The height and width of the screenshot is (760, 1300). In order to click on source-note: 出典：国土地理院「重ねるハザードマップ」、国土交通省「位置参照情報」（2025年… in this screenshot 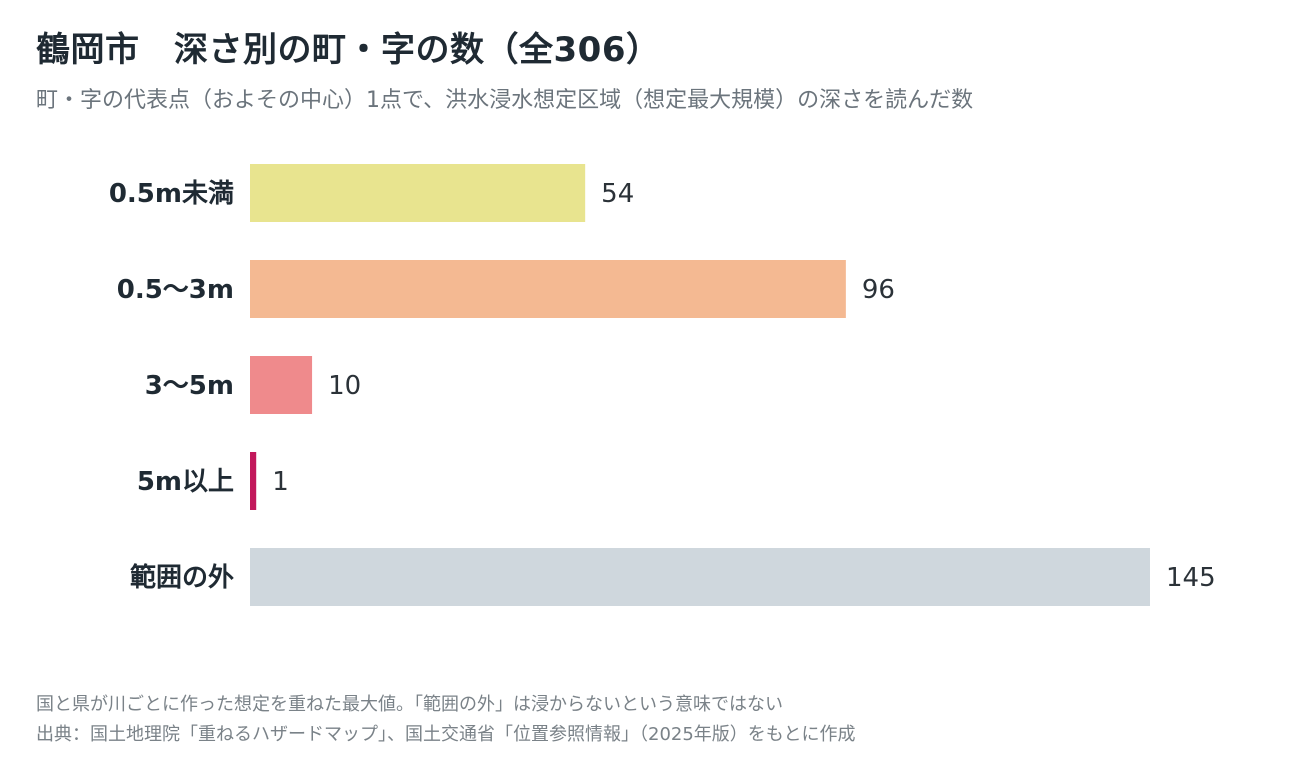, I will do `click(446, 734)`.